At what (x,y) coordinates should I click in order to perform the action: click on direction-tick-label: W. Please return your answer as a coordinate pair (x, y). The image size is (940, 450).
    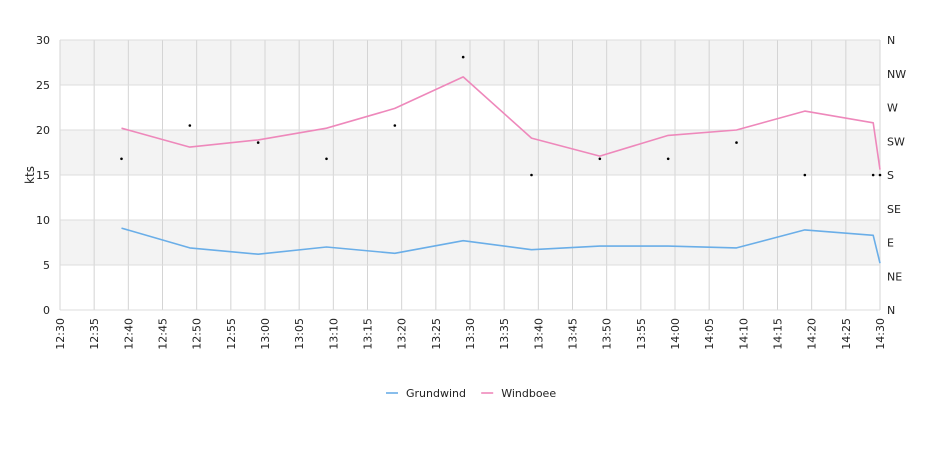
    Looking at the image, I should click on (892, 108).